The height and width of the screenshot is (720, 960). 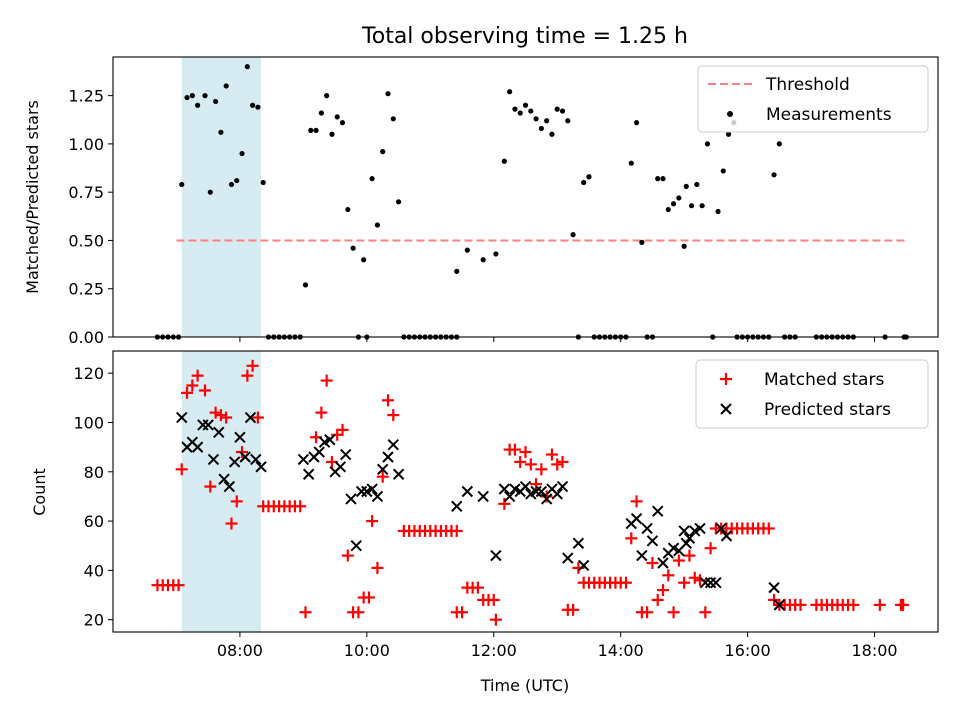 What do you see at coordinates (813, 99) in the screenshot?
I see `top-legend: Threshold Measurements` at bounding box center [813, 99].